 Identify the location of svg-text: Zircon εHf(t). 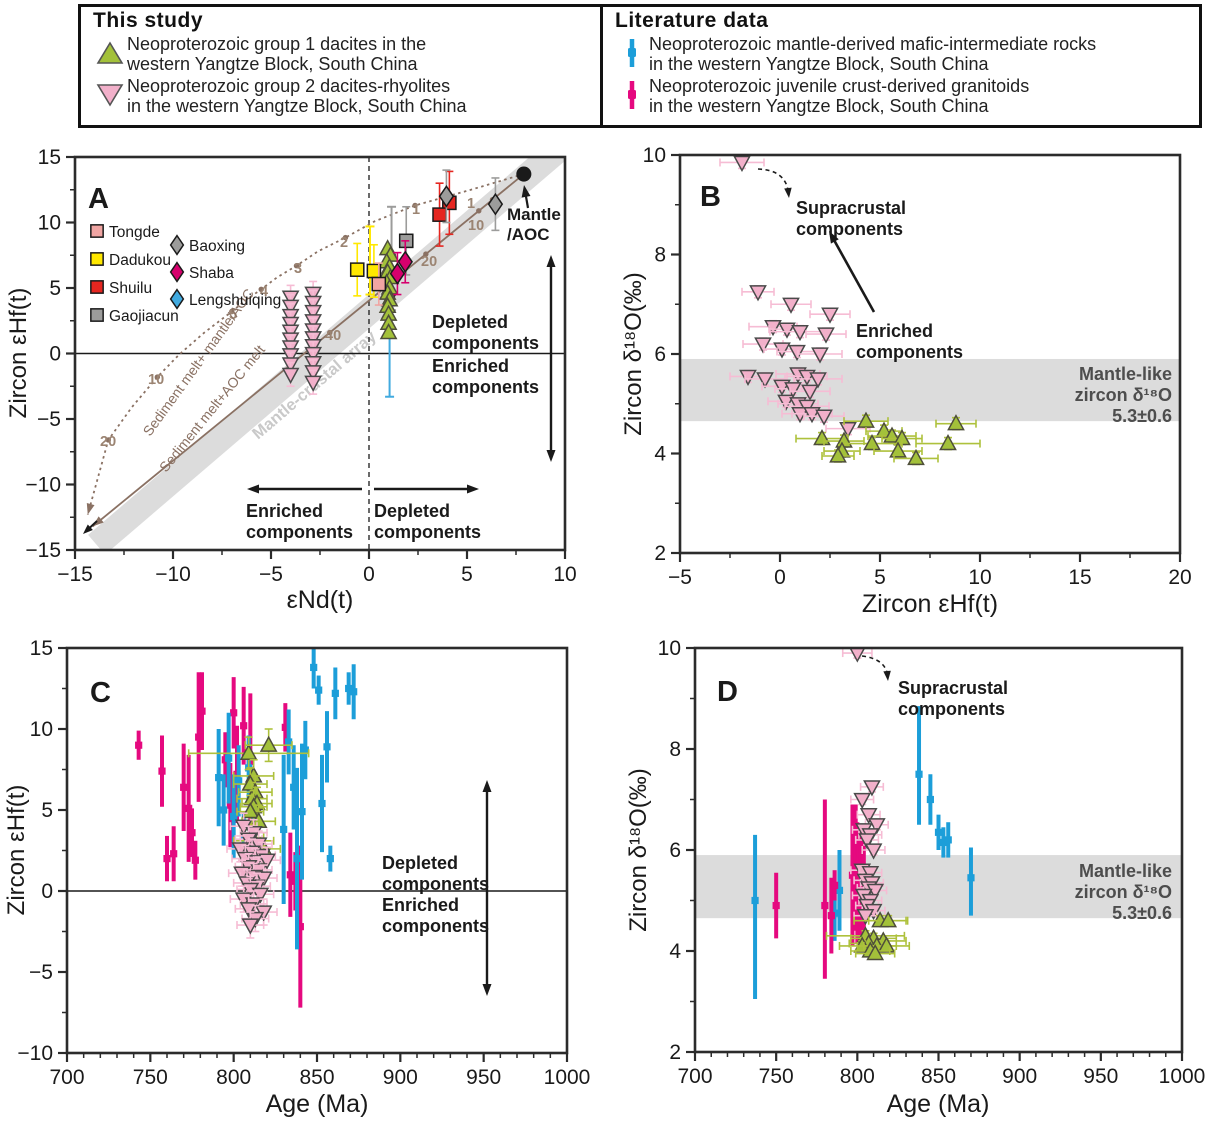
(18, 353).